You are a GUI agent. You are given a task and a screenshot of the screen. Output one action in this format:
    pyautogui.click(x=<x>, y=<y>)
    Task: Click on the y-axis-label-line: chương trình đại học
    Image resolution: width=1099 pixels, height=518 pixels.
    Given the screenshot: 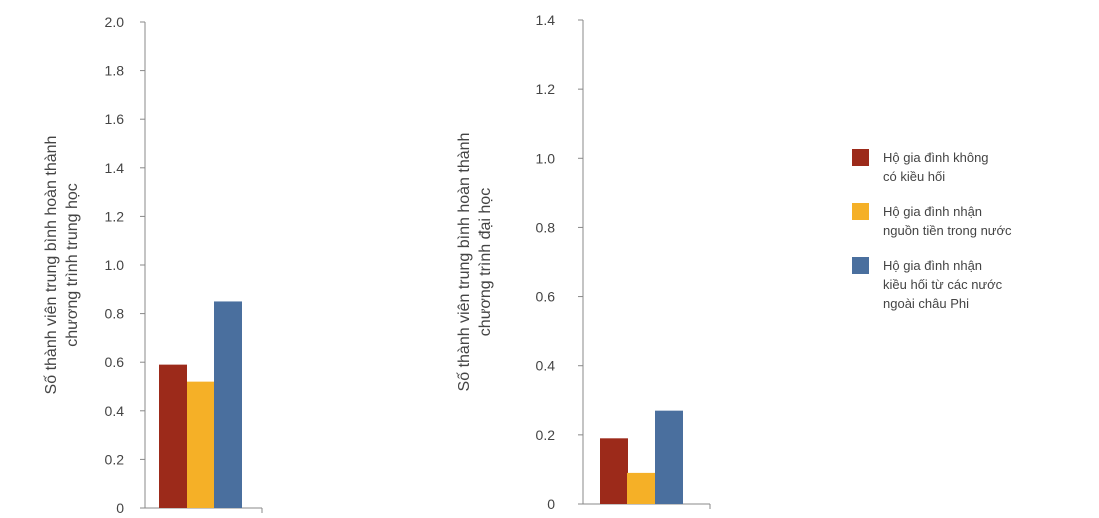 What is the action you would take?
    pyautogui.click(x=485, y=262)
    